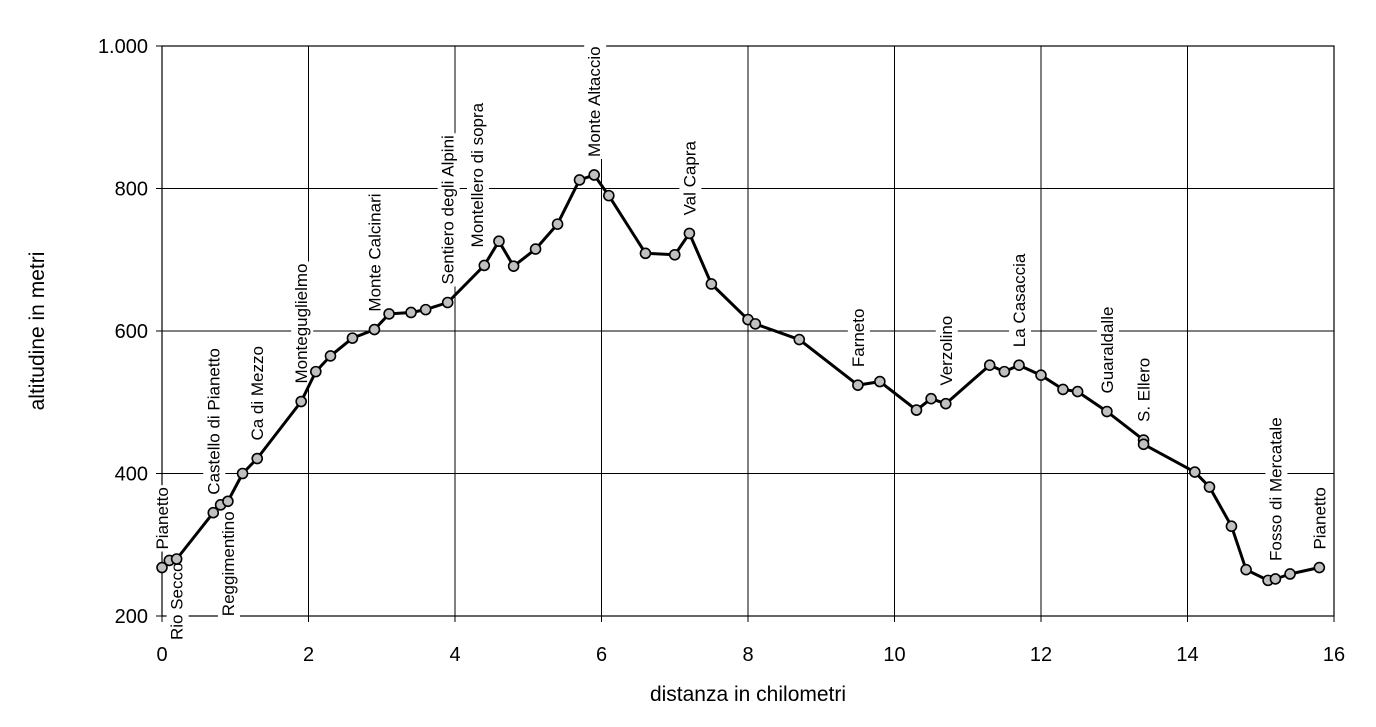 This screenshot has width=1376, height=727. What do you see at coordinates (748, 694) in the screenshot?
I see `x-axis-label: distanza in chilometri` at bounding box center [748, 694].